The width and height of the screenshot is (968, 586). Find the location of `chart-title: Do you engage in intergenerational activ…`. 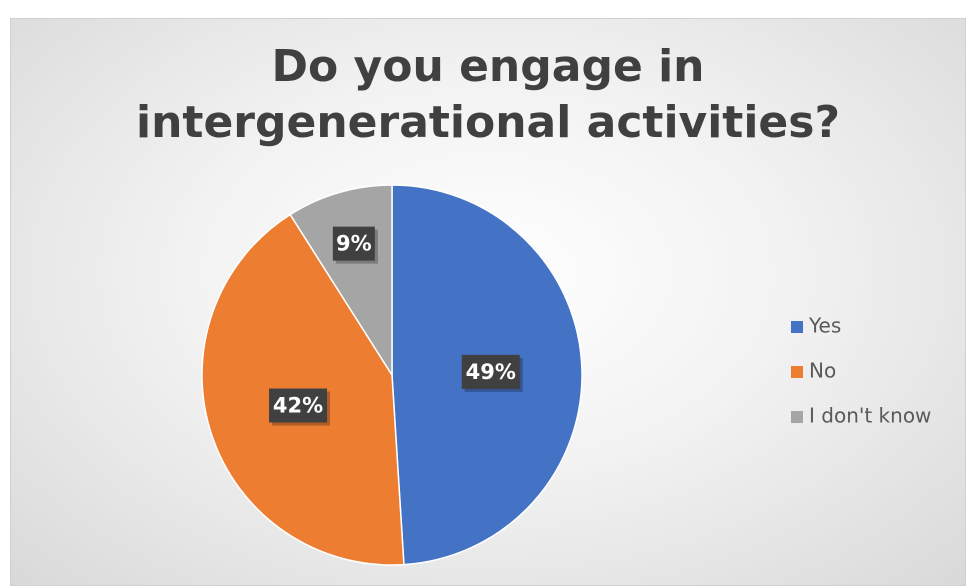

chart-title: Do you engage in intergenerational activ… is located at coordinates (488, 94).